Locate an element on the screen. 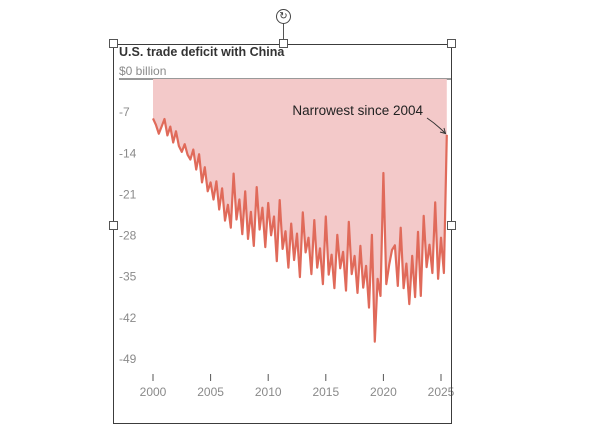 The height and width of the screenshot is (424, 600). rotate-handle: ↻ is located at coordinates (283, 16).